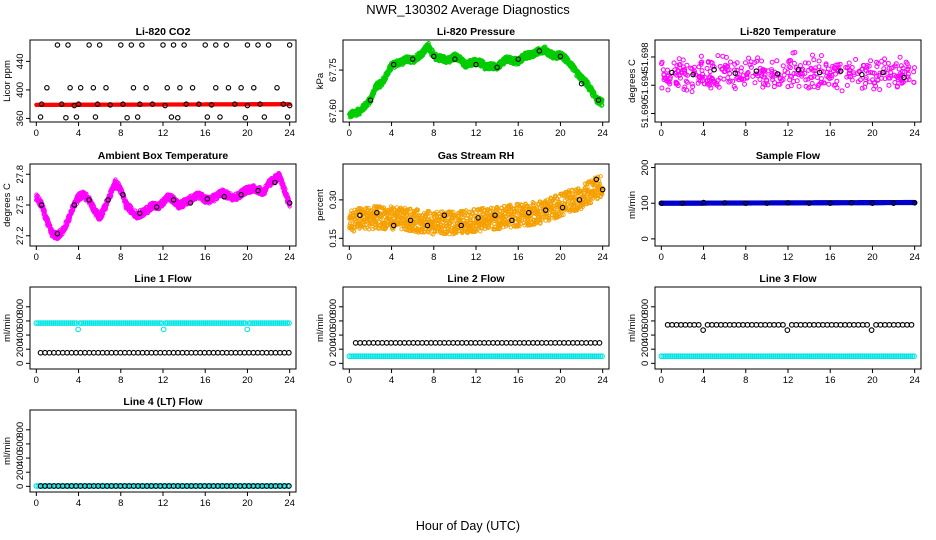 This screenshot has width=936, height=540. I want to click on panel-title: Ambient Box Temperature, so click(163, 156).